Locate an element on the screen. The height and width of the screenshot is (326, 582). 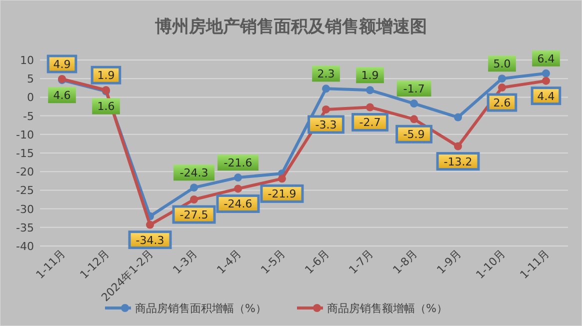
data-label: 2.3 is located at coordinates (326, 74).